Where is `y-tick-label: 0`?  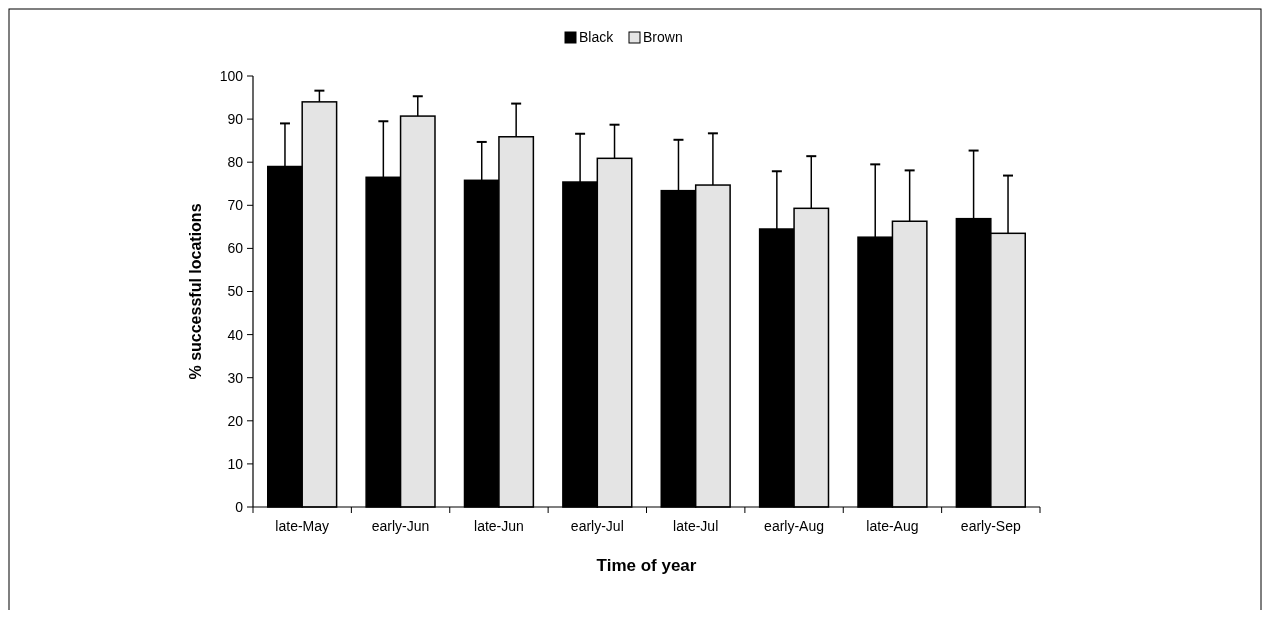
y-tick-label: 0 is located at coordinates (239, 506).